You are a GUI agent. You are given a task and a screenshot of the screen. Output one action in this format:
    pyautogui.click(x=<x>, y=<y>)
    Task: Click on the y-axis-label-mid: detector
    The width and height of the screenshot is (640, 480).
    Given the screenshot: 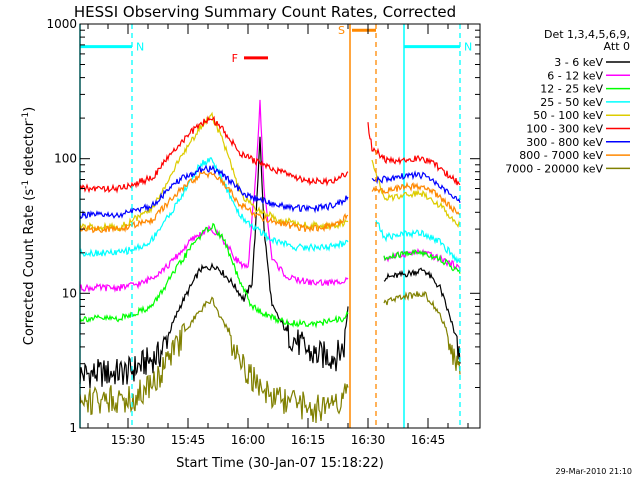 What is the action you would take?
    pyautogui.click(x=29, y=150)
    